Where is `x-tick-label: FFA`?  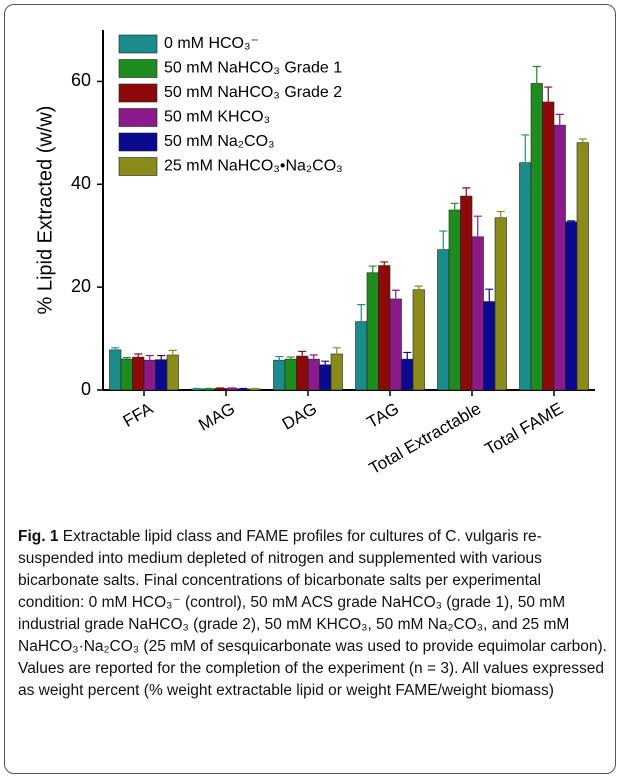
x-tick-label: FFA is located at coordinates (138, 415).